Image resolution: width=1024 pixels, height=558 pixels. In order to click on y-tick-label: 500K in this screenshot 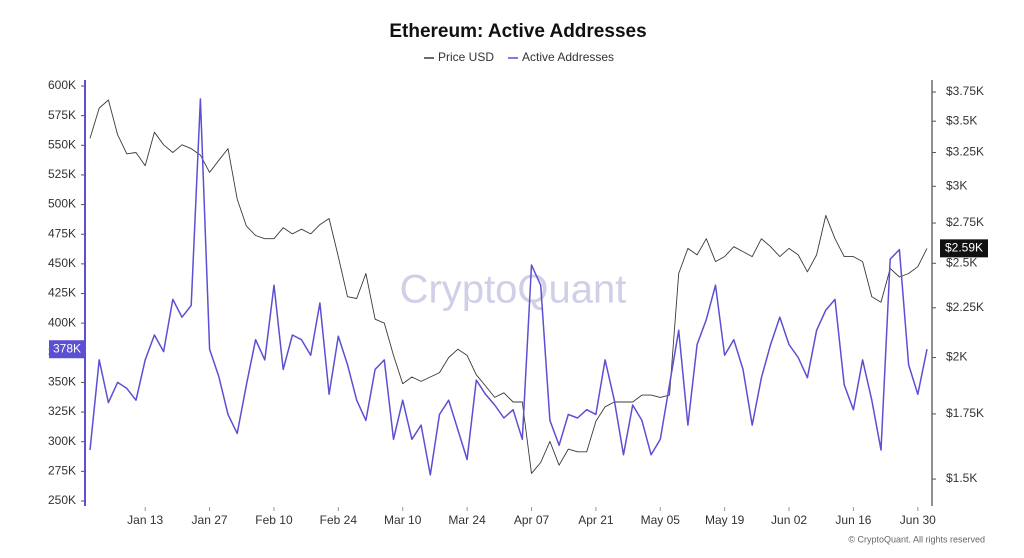, I will do `click(62, 204)`.